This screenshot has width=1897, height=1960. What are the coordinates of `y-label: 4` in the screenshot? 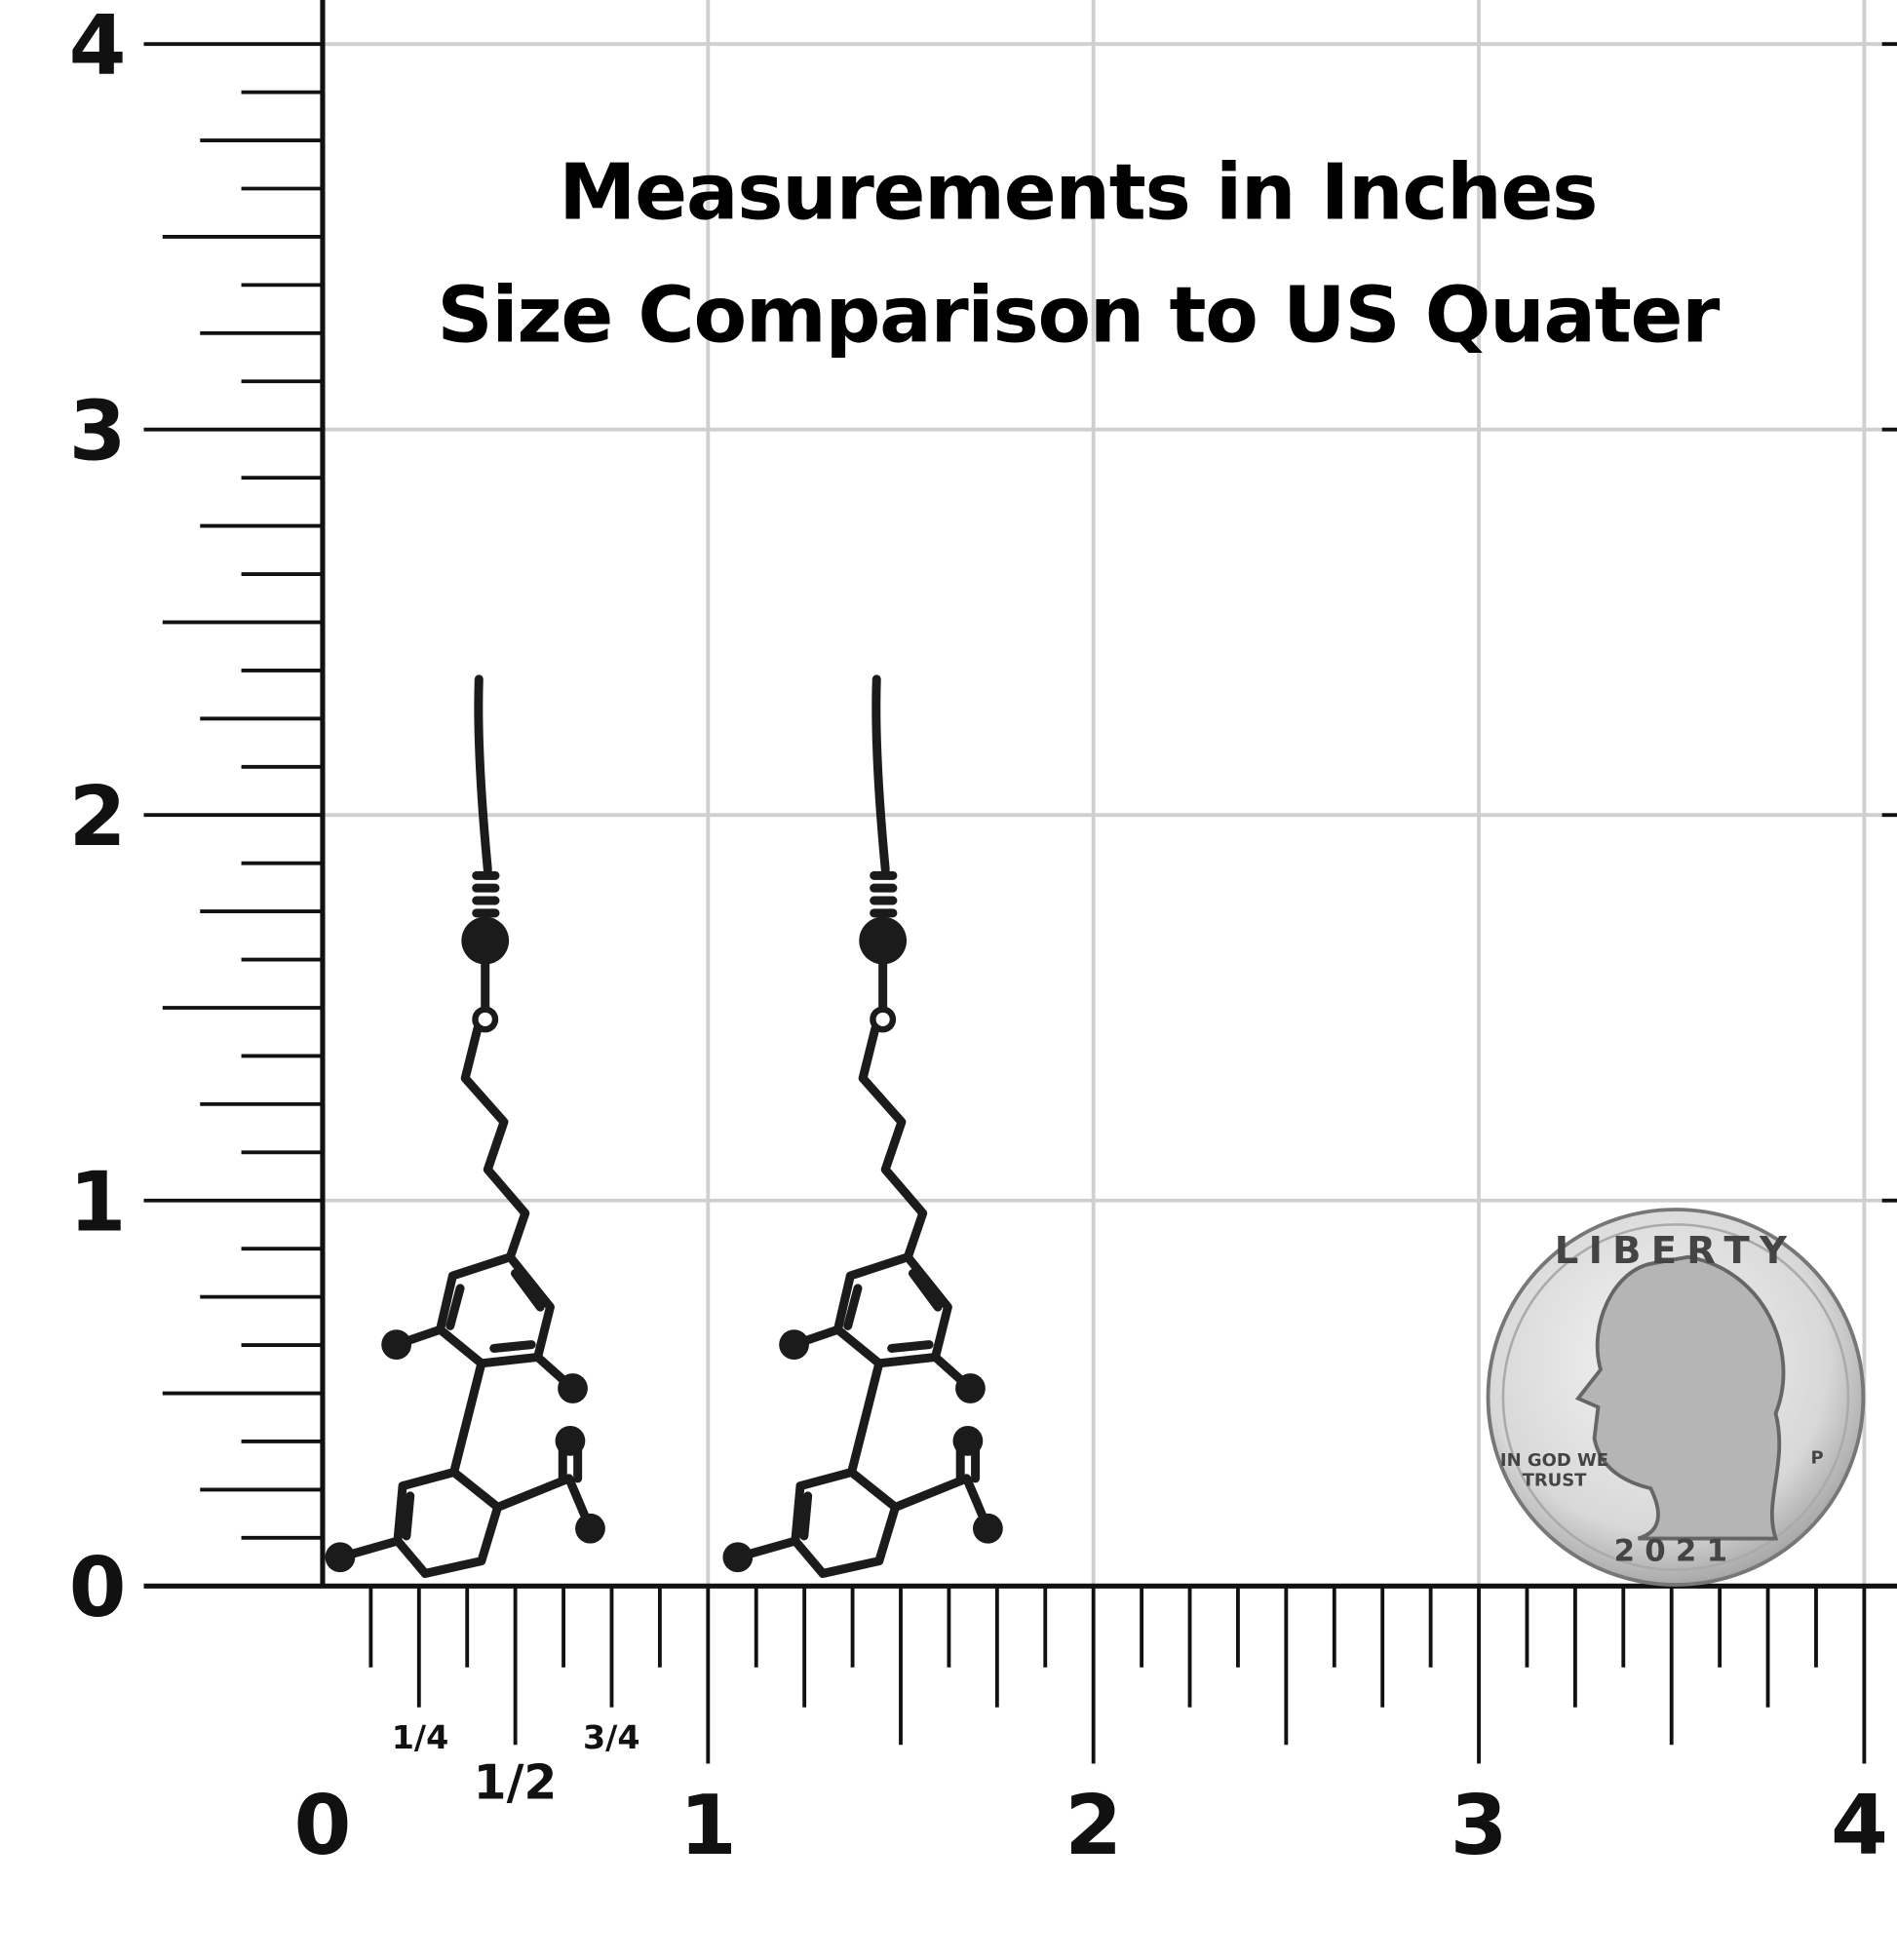 It's located at (98, 47).